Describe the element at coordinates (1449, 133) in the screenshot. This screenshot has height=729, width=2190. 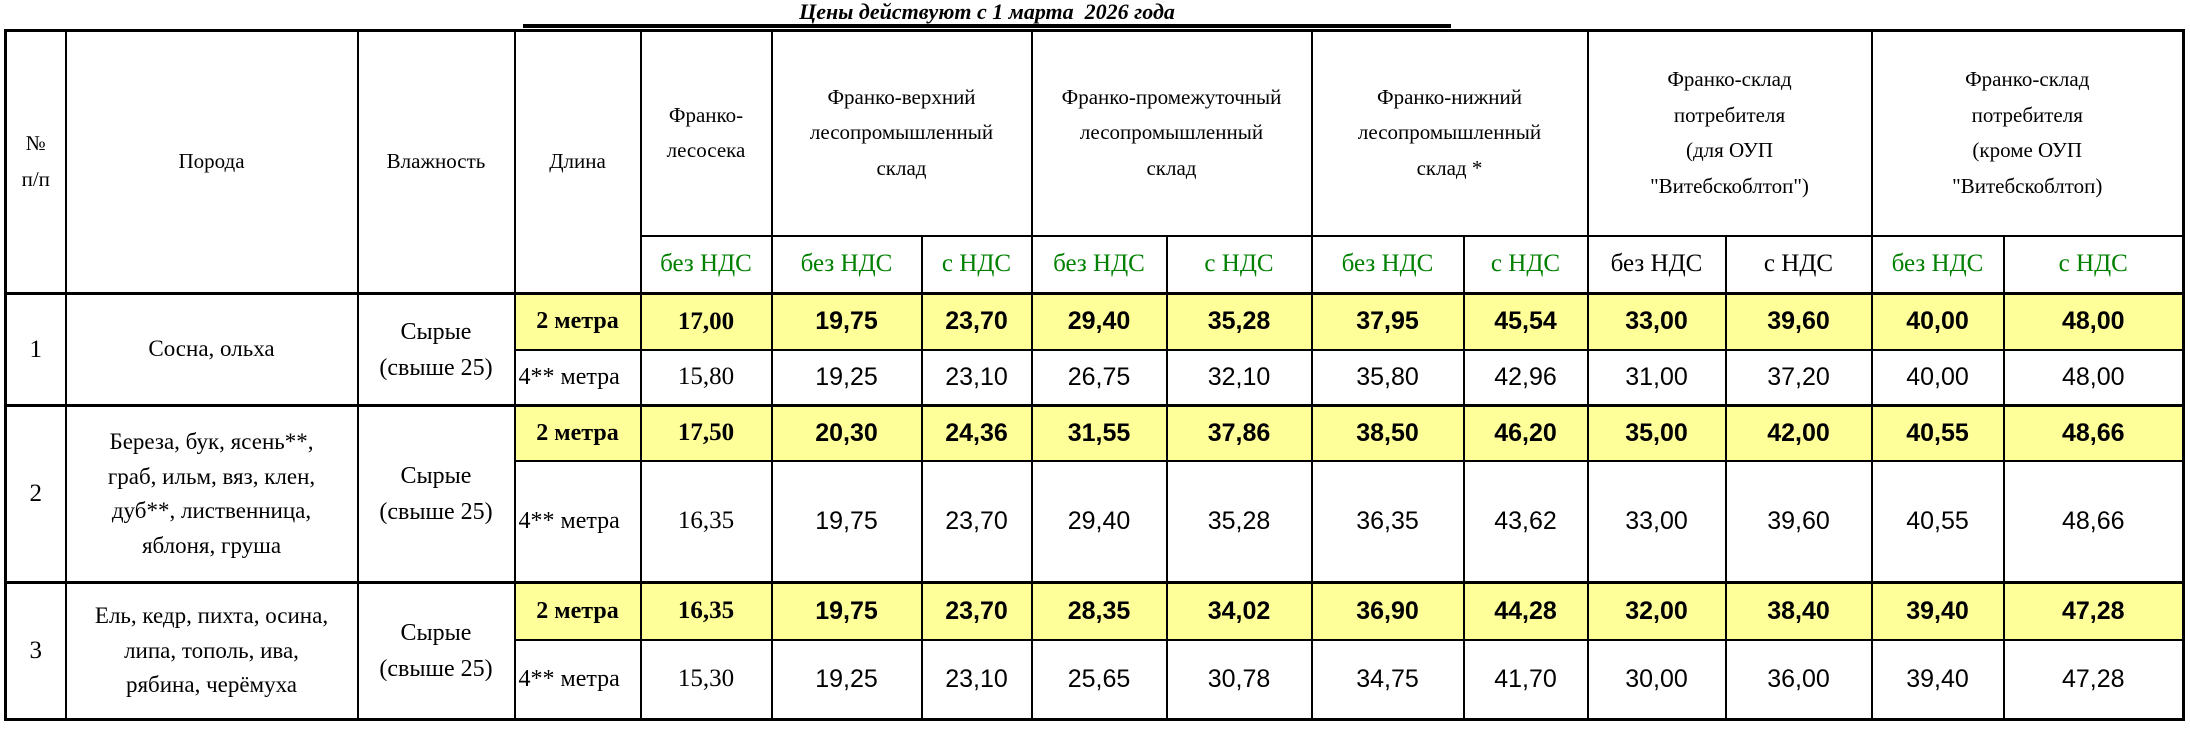
I see `header-group-3: Франко-нижний лесопромышленный склад *` at that location.